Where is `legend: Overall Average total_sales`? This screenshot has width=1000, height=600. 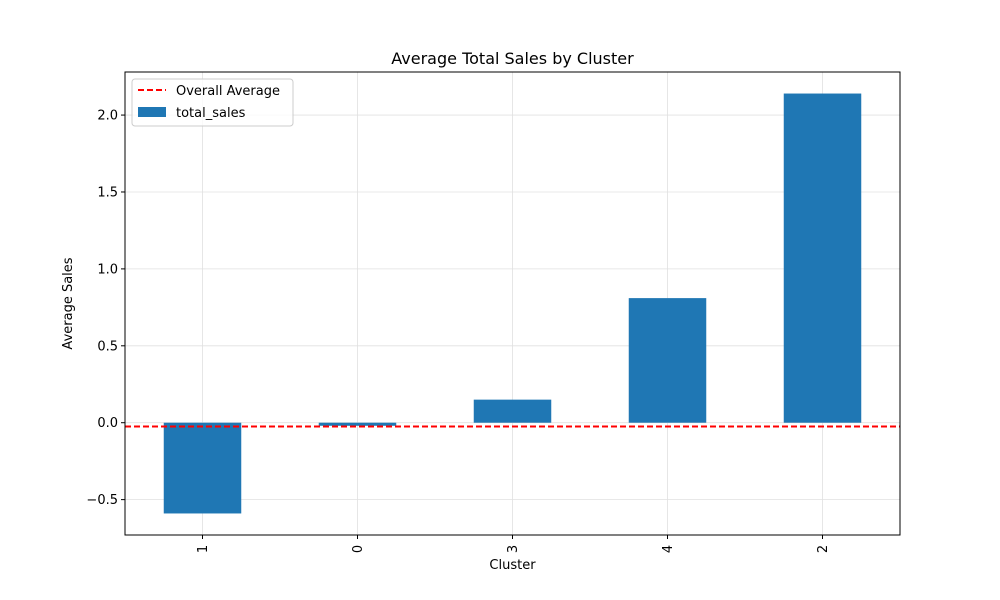 legend: Overall Average total_sales is located at coordinates (212, 102).